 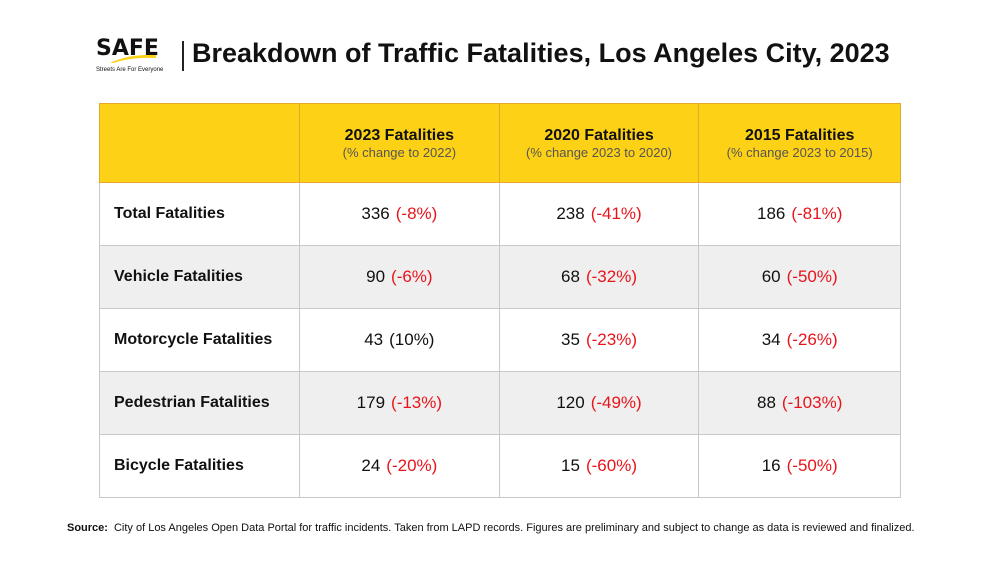 I want to click on percent-change: (-81%), so click(x=817, y=213).